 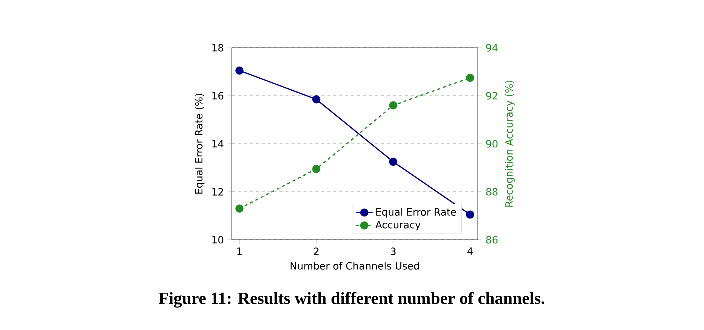 I want to click on x-tick-label: 3, so click(x=393, y=252).